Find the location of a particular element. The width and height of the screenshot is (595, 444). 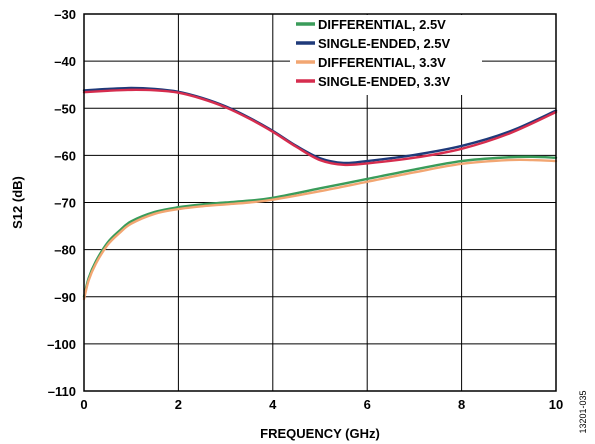

y-tick-label: –40 is located at coordinates (65, 61).